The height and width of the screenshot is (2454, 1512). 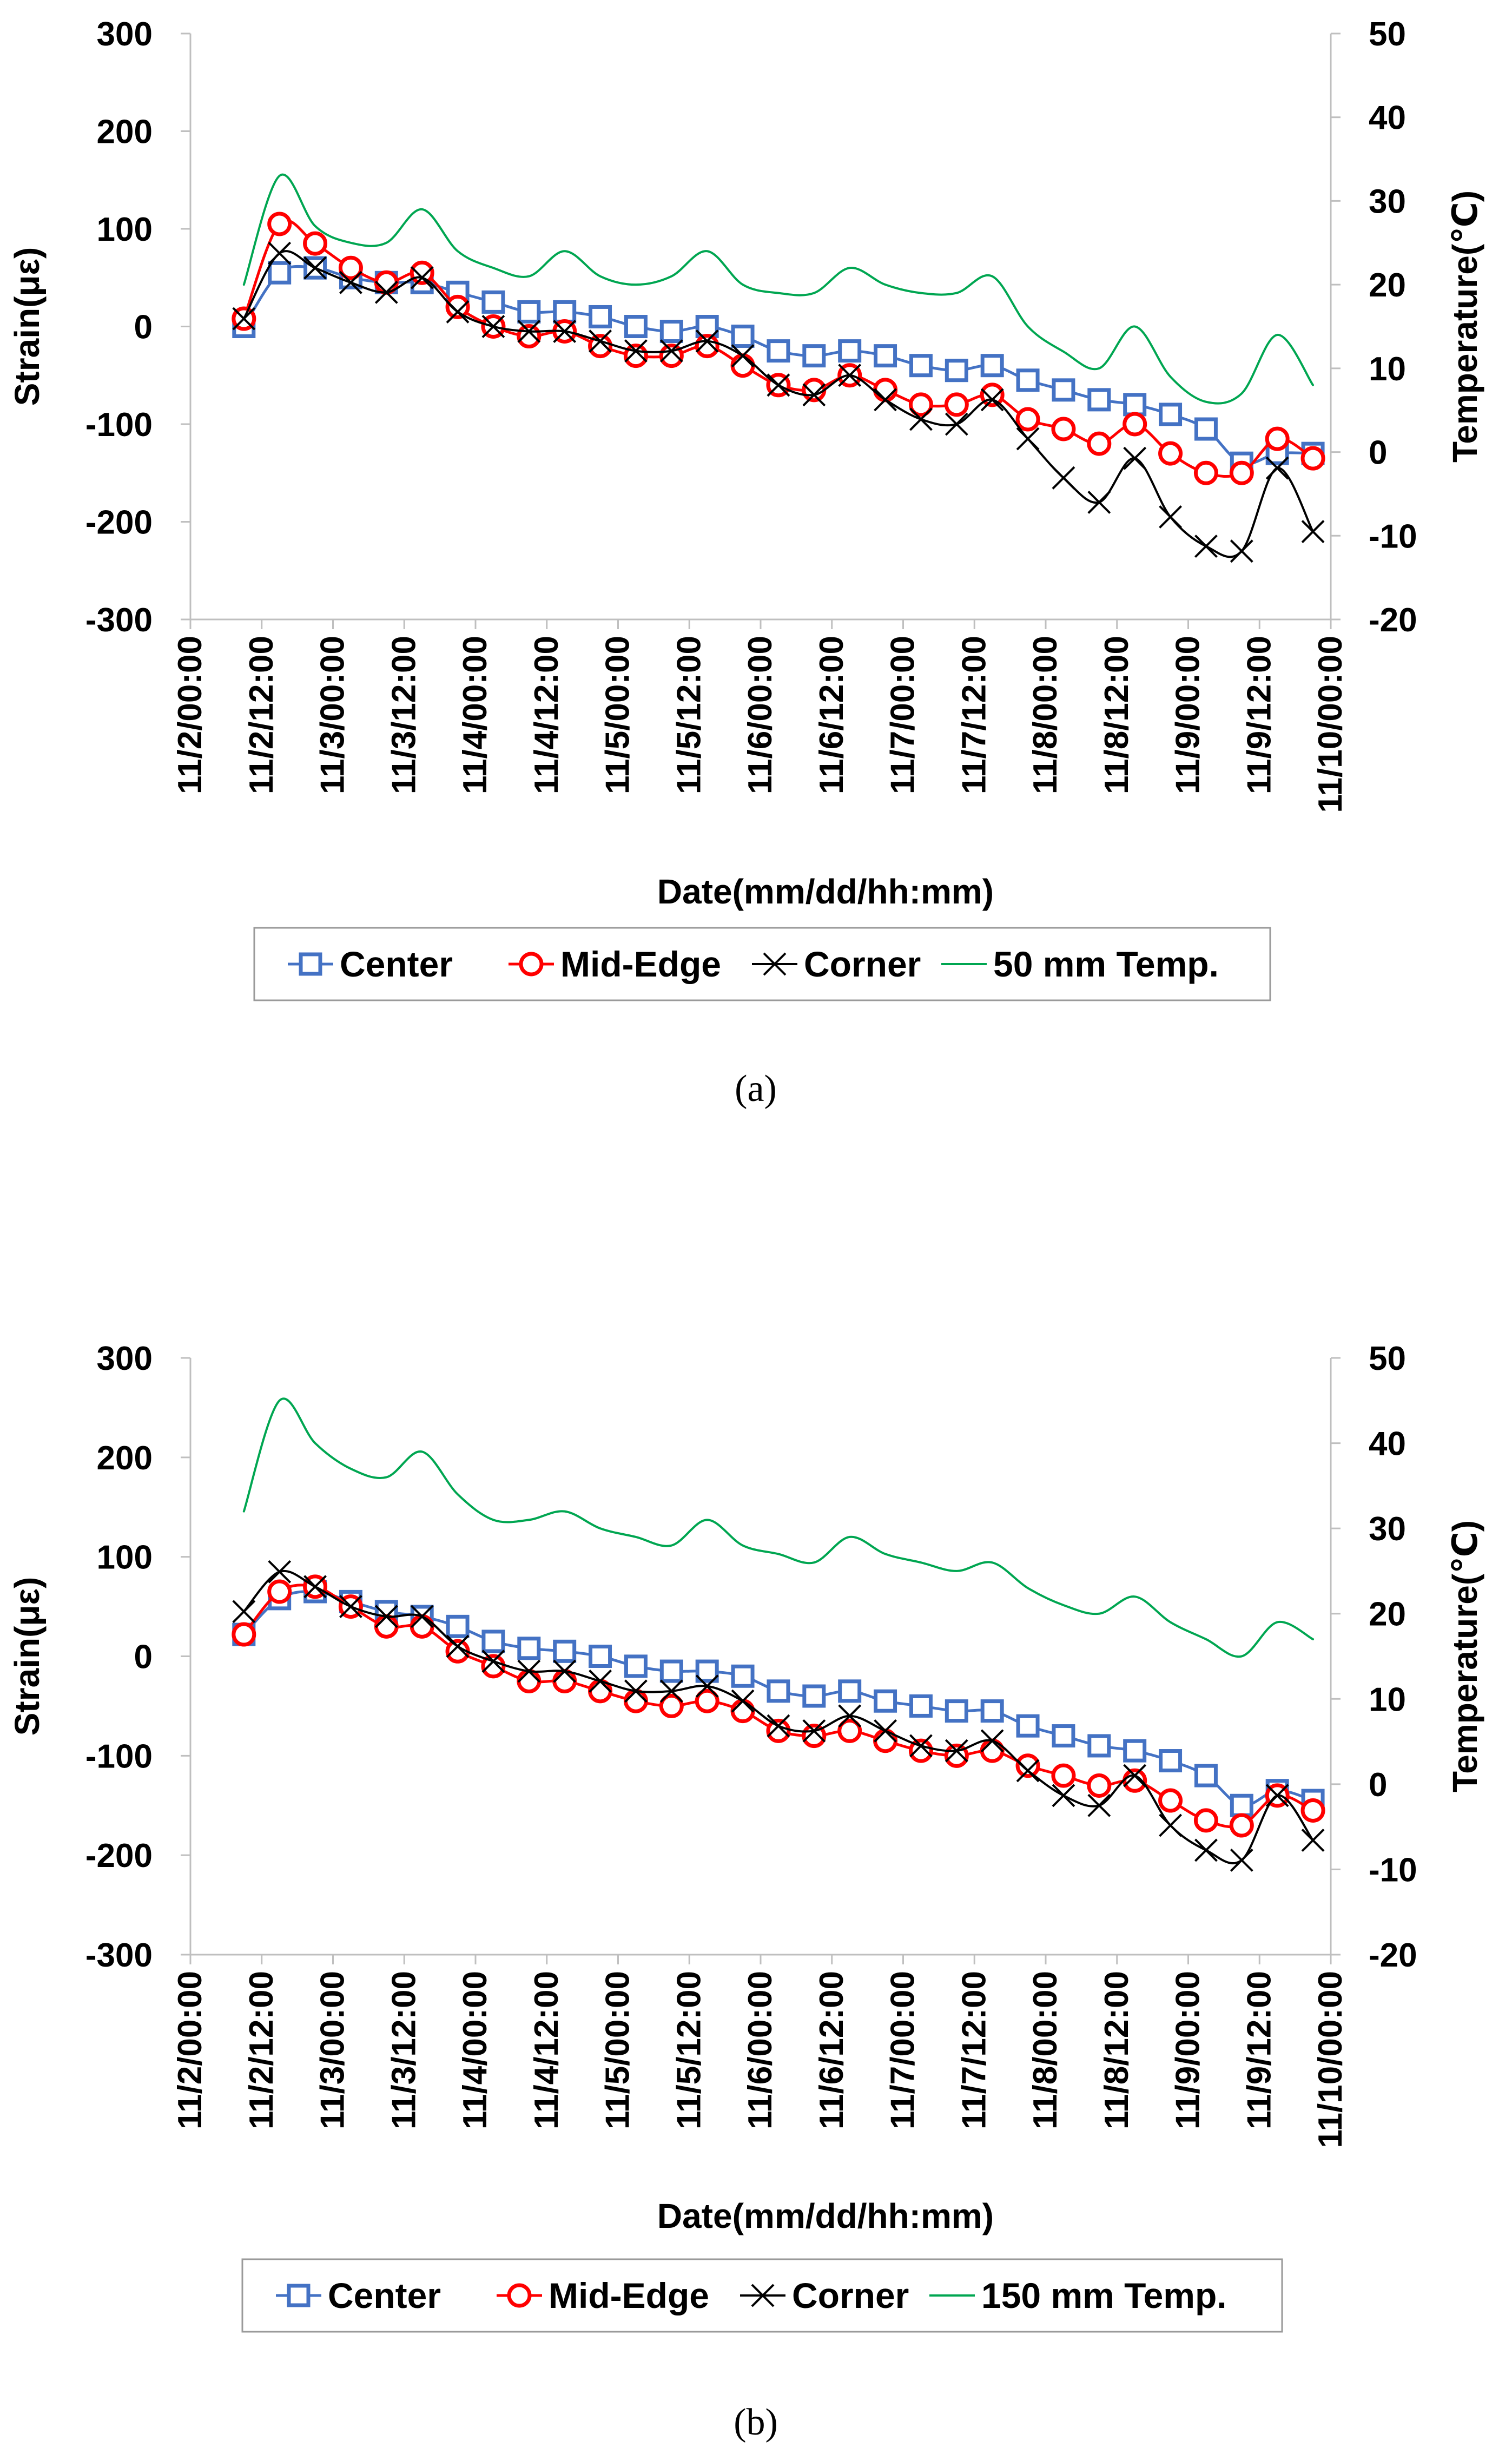 I want to click on panel-a-series-center, so click(x=779, y=366).